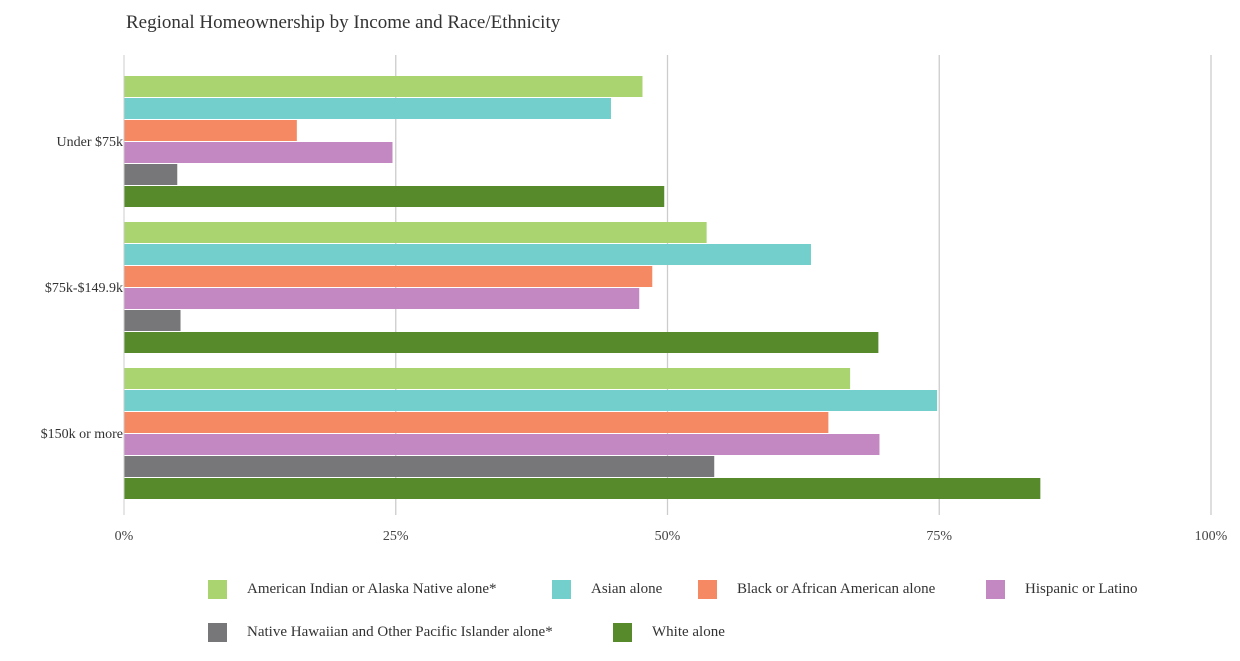  Describe the element at coordinates (90, 142) in the screenshot. I see `category-label: Under $75k` at that location.